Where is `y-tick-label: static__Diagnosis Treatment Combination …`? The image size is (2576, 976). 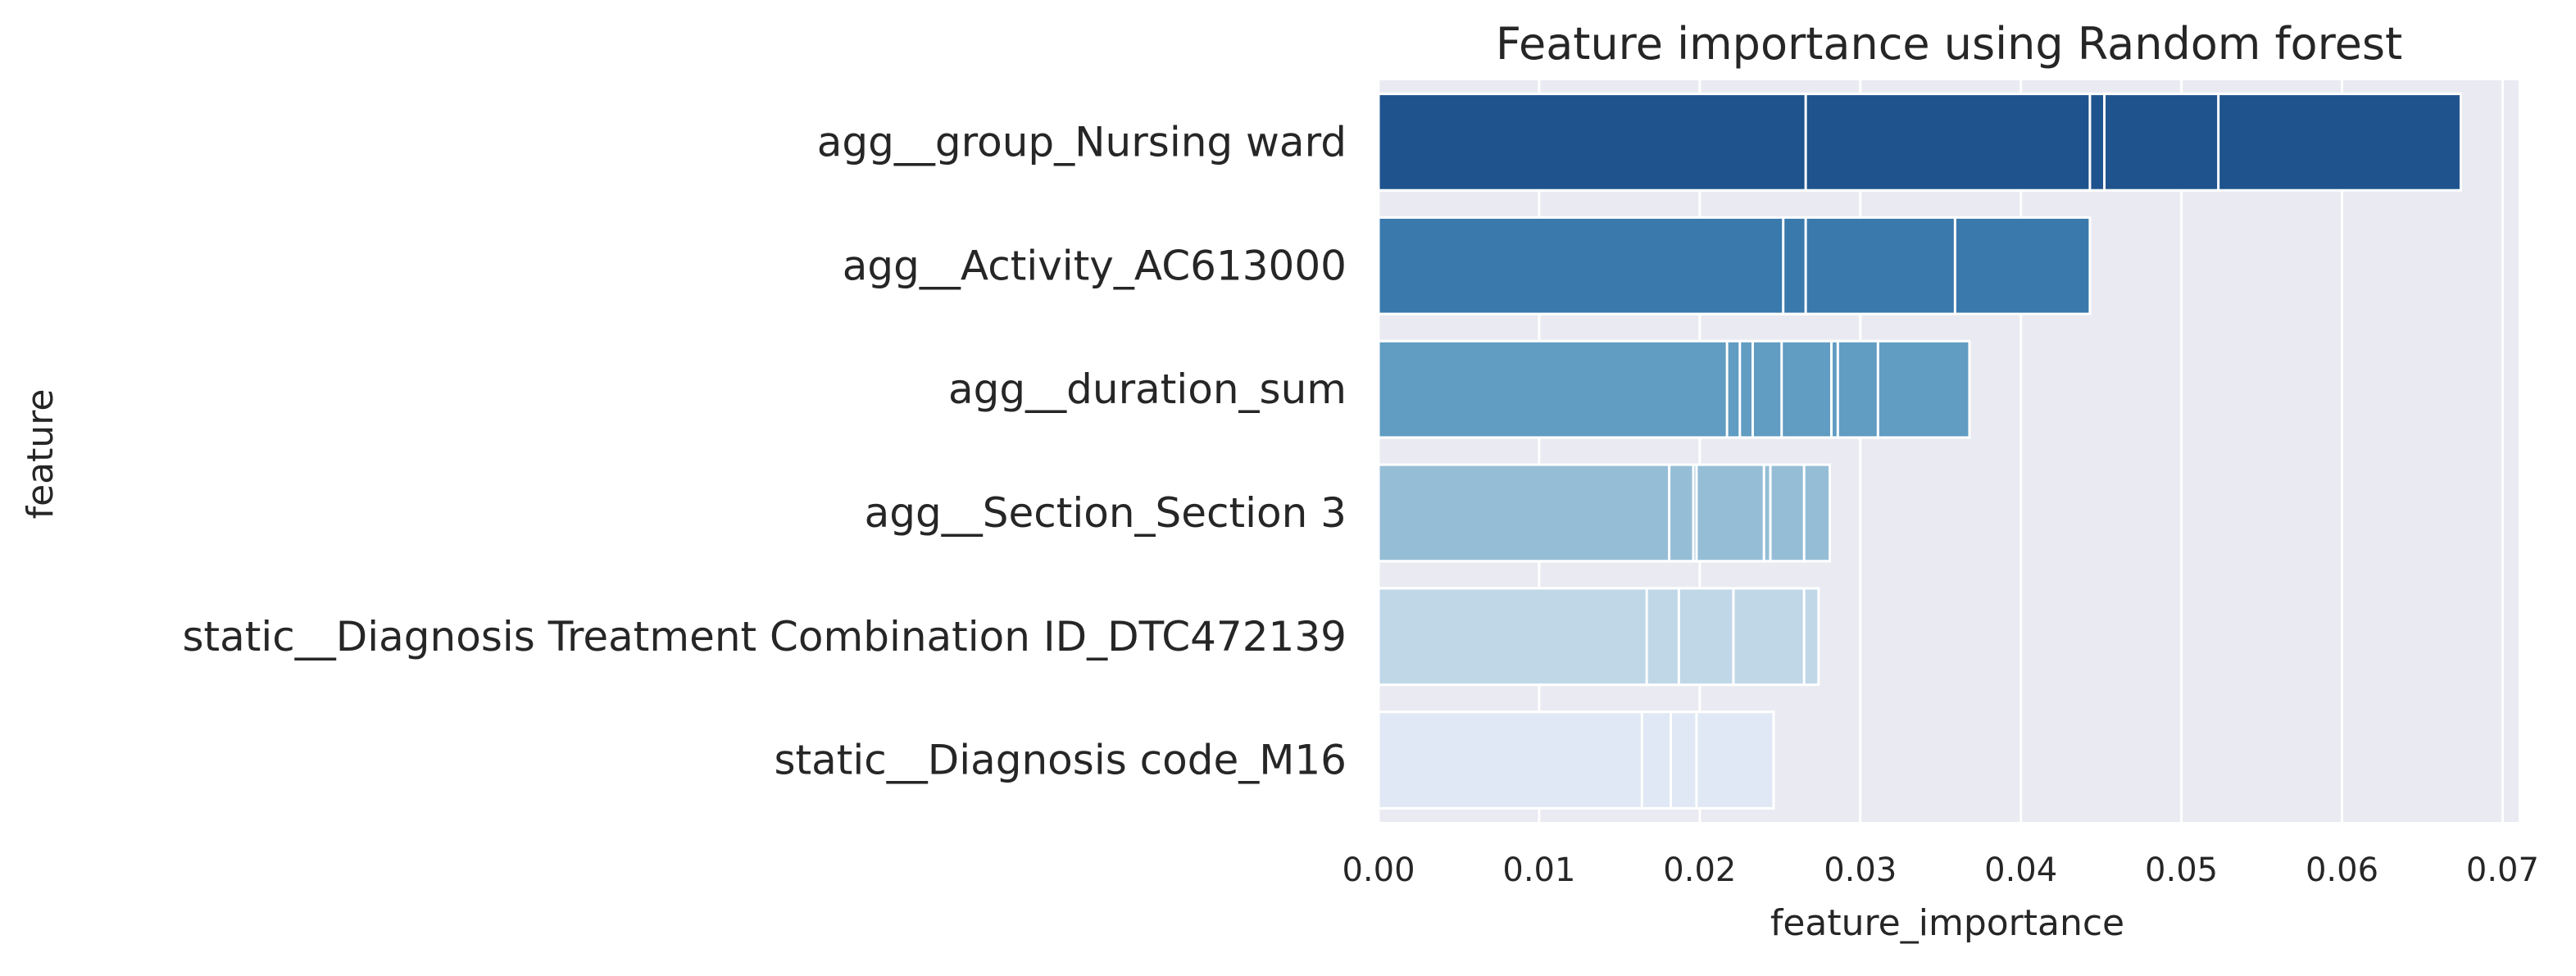 y-tick-label: static__Diagnosis Treatment Combination … is located at coordinates (764, 637).